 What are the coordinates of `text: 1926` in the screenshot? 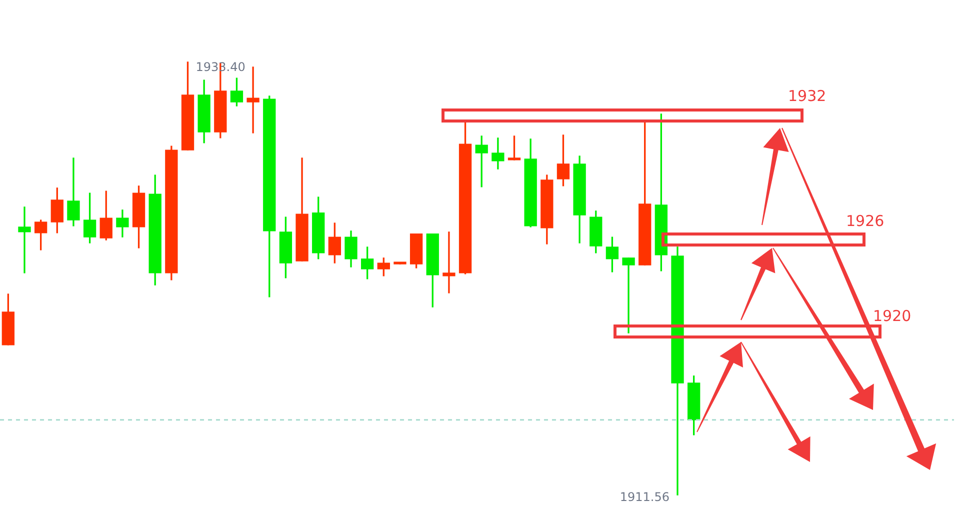 It's located at (865, 221).